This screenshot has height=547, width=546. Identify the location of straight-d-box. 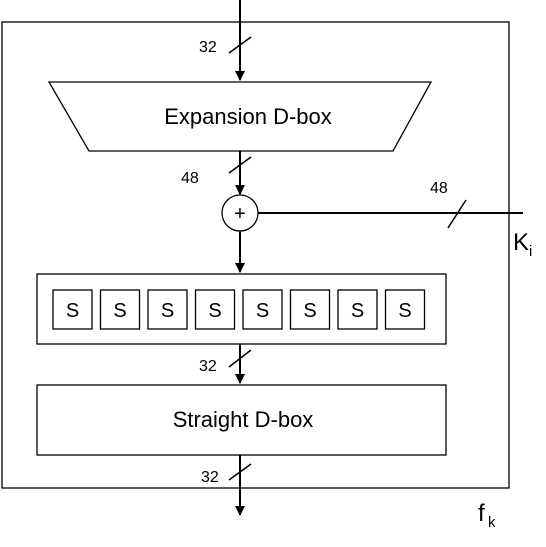
(241, 420).